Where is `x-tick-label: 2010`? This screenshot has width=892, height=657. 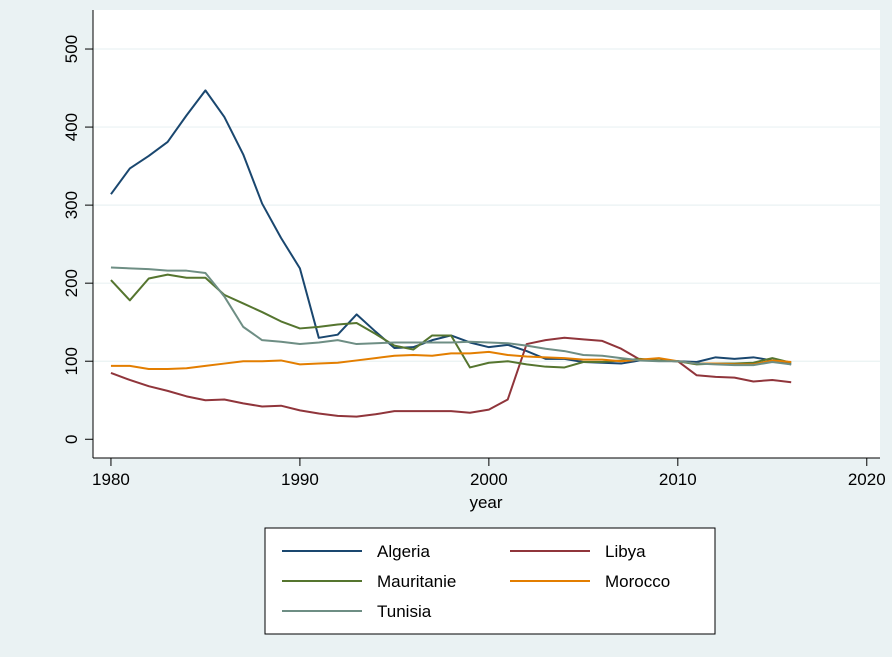
x-tick-label: 2010 is located at coordinates (678, 479).